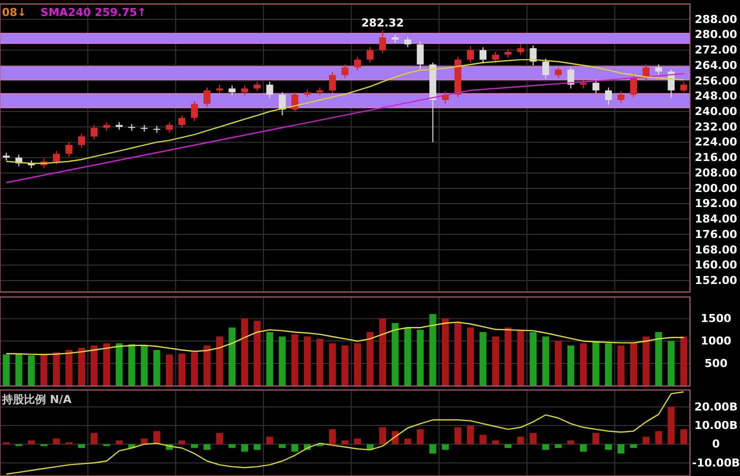  Describe the element at coordinates (93, 12) in the screenshot. I see `text: SMA240 259.75↑` at that location.